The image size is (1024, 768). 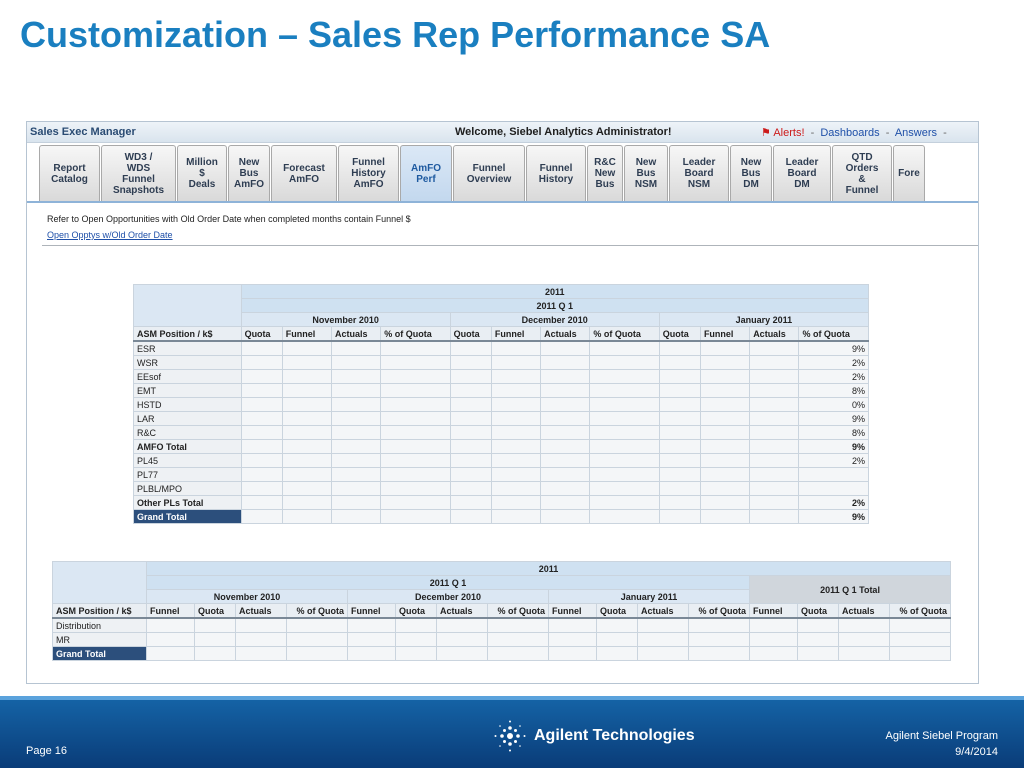 What do you see at coordinates (187, 474) in the screenshot?
I see `row-label: PL77` at bounding box center [187, 474].